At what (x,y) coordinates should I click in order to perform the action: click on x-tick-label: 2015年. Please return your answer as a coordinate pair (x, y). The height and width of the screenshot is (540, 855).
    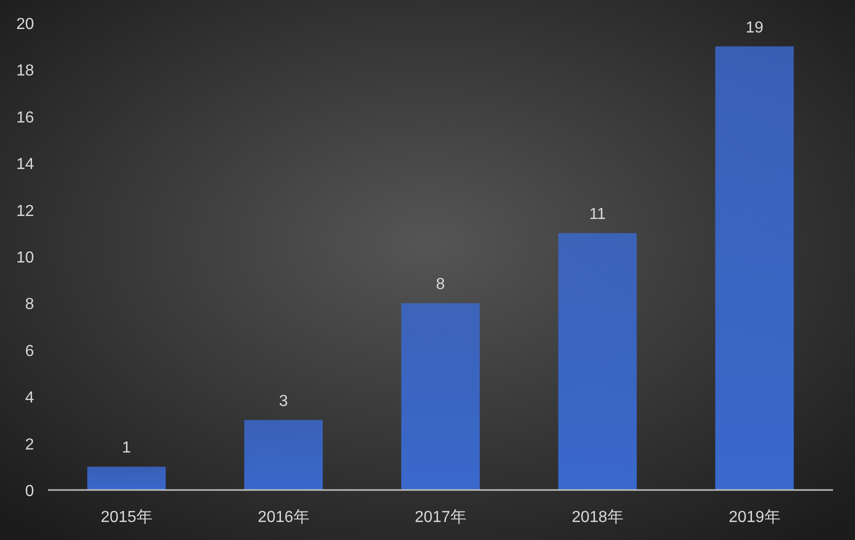
    Looking at the image, I should click on (126, 517).